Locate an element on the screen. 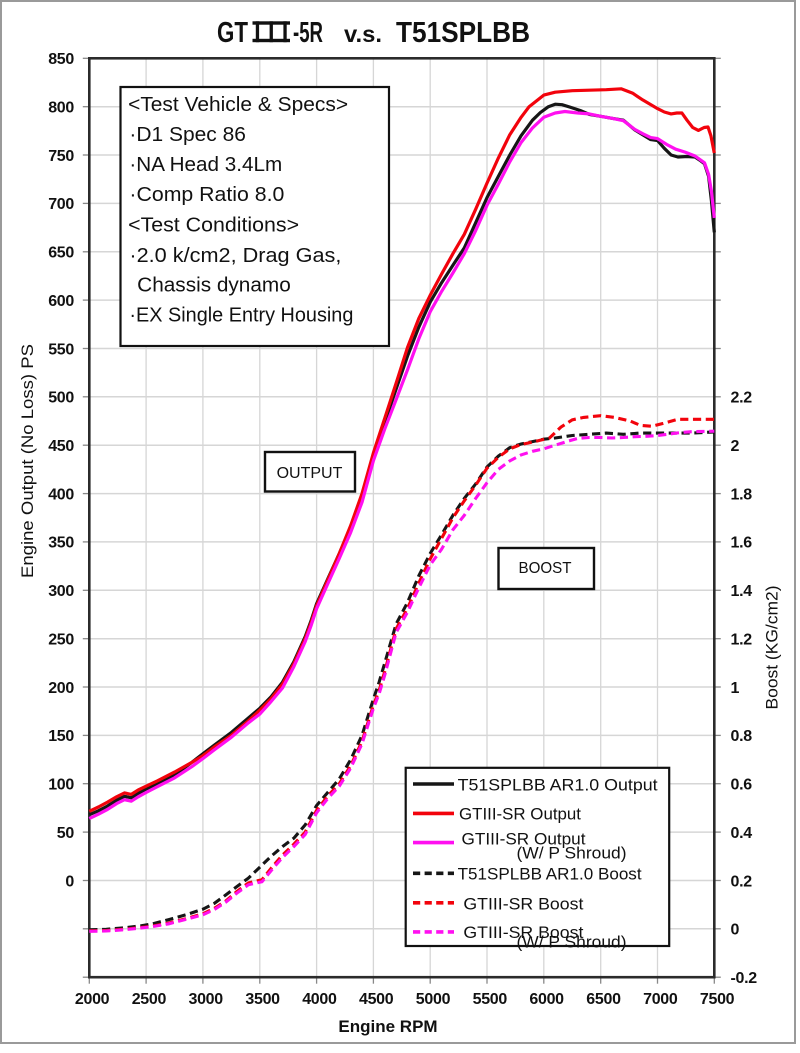 The width and height of the screenshot is (800, 1053). svg-text: 300 is located at coordinates (61, 591).